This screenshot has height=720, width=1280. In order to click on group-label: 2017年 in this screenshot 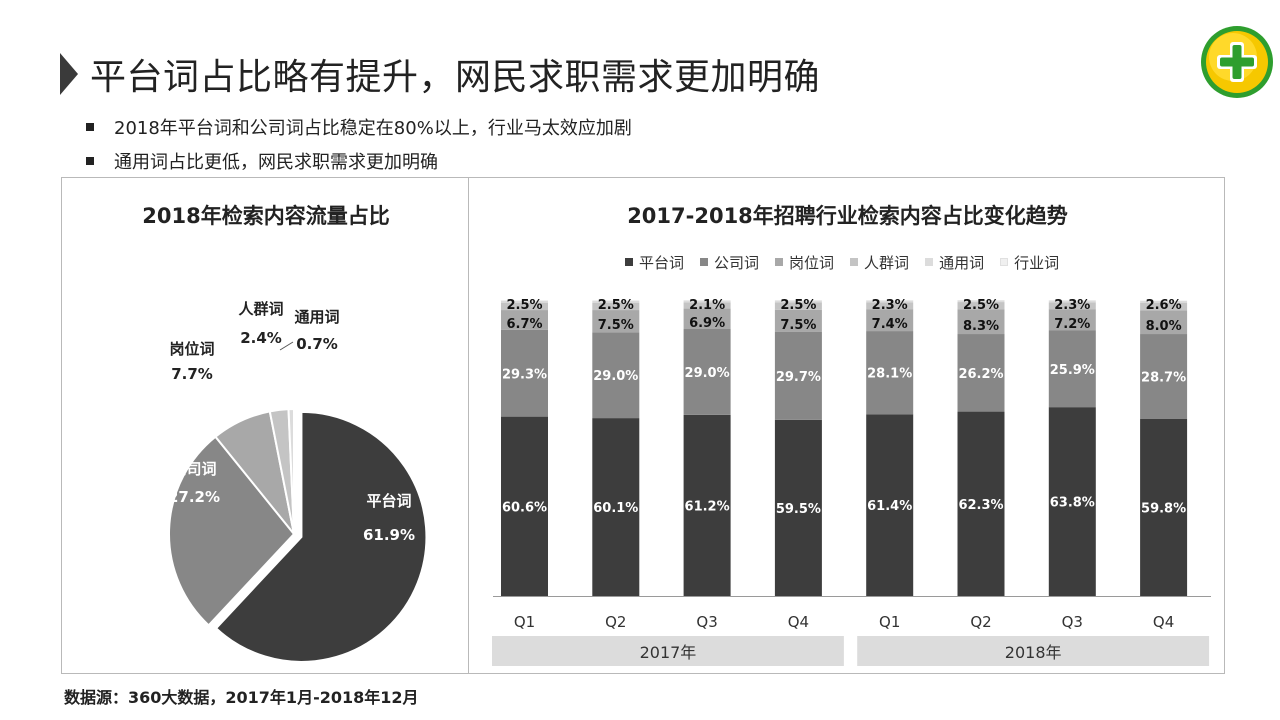, I will do `click(668, 652)`.